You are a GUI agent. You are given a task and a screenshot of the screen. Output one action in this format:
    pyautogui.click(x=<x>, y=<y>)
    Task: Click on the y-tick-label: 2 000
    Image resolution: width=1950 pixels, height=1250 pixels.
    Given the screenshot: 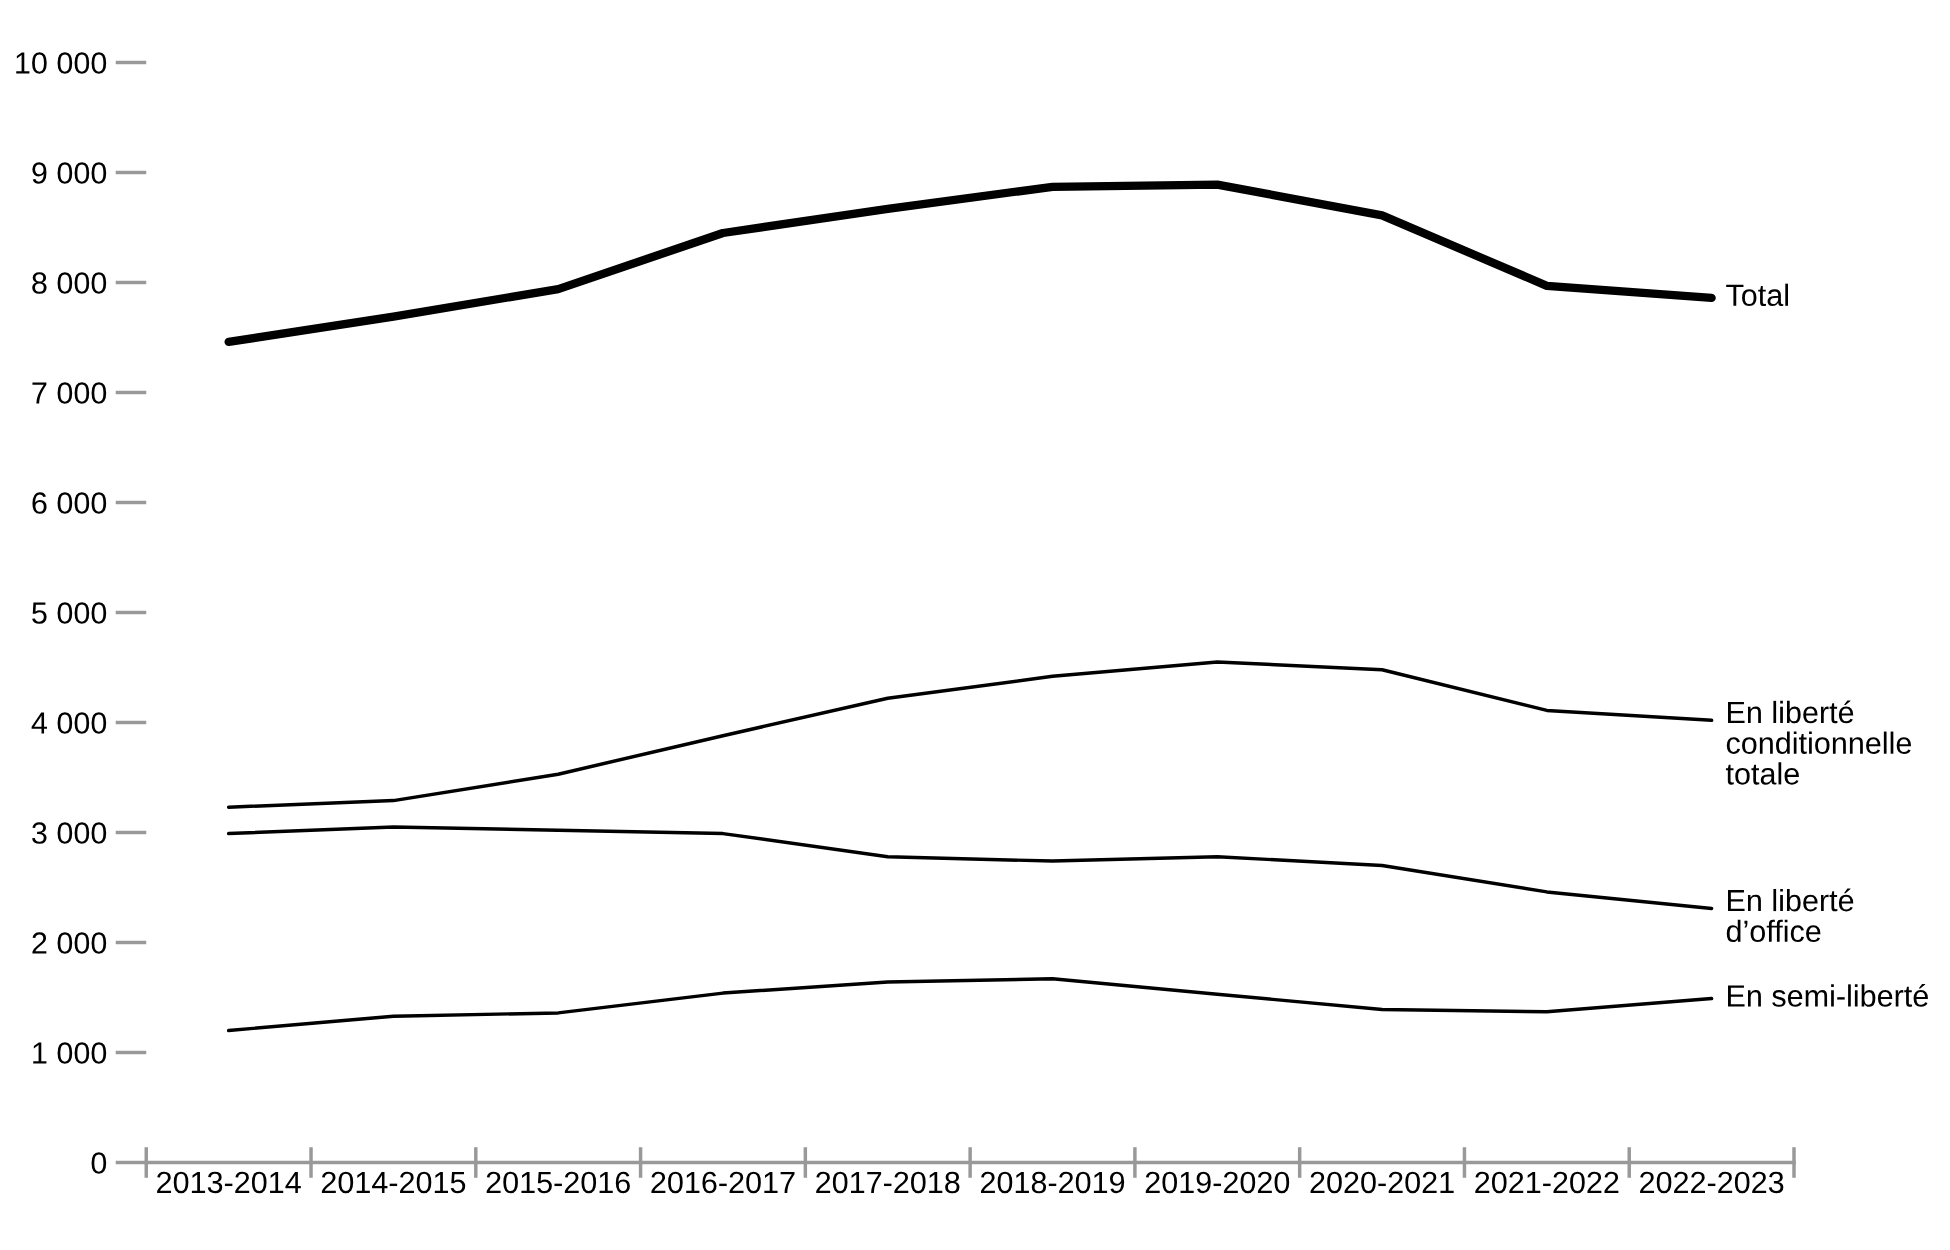 What is the action you would take?
    pyautogui.click(x=69, y=943)
    